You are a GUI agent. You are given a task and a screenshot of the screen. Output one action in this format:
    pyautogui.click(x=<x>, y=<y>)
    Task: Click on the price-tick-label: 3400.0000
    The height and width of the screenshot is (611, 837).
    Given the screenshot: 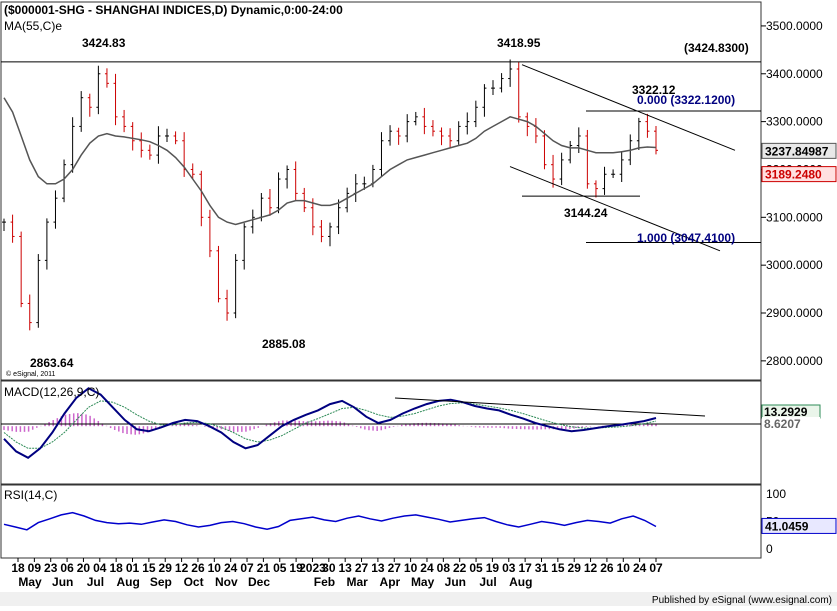 What is the action you would take?
    pyautogui.click(x=794, y=74)
    